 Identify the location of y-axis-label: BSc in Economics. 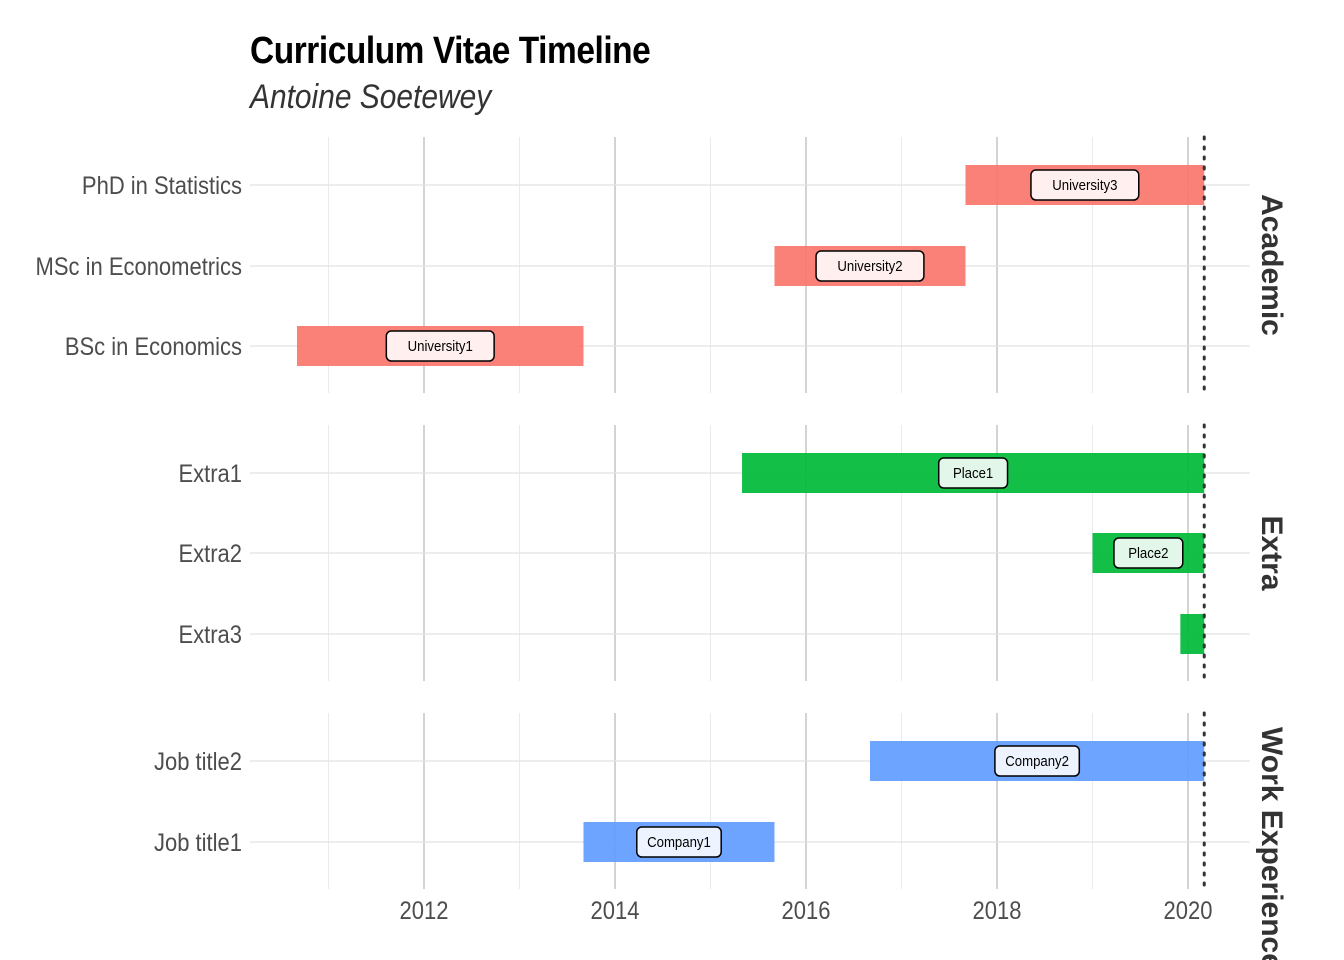
(153, 347).